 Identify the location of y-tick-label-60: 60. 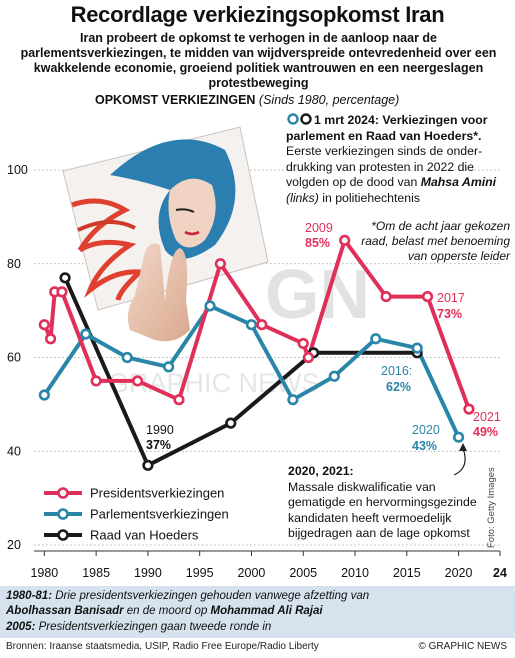
(14, 358).